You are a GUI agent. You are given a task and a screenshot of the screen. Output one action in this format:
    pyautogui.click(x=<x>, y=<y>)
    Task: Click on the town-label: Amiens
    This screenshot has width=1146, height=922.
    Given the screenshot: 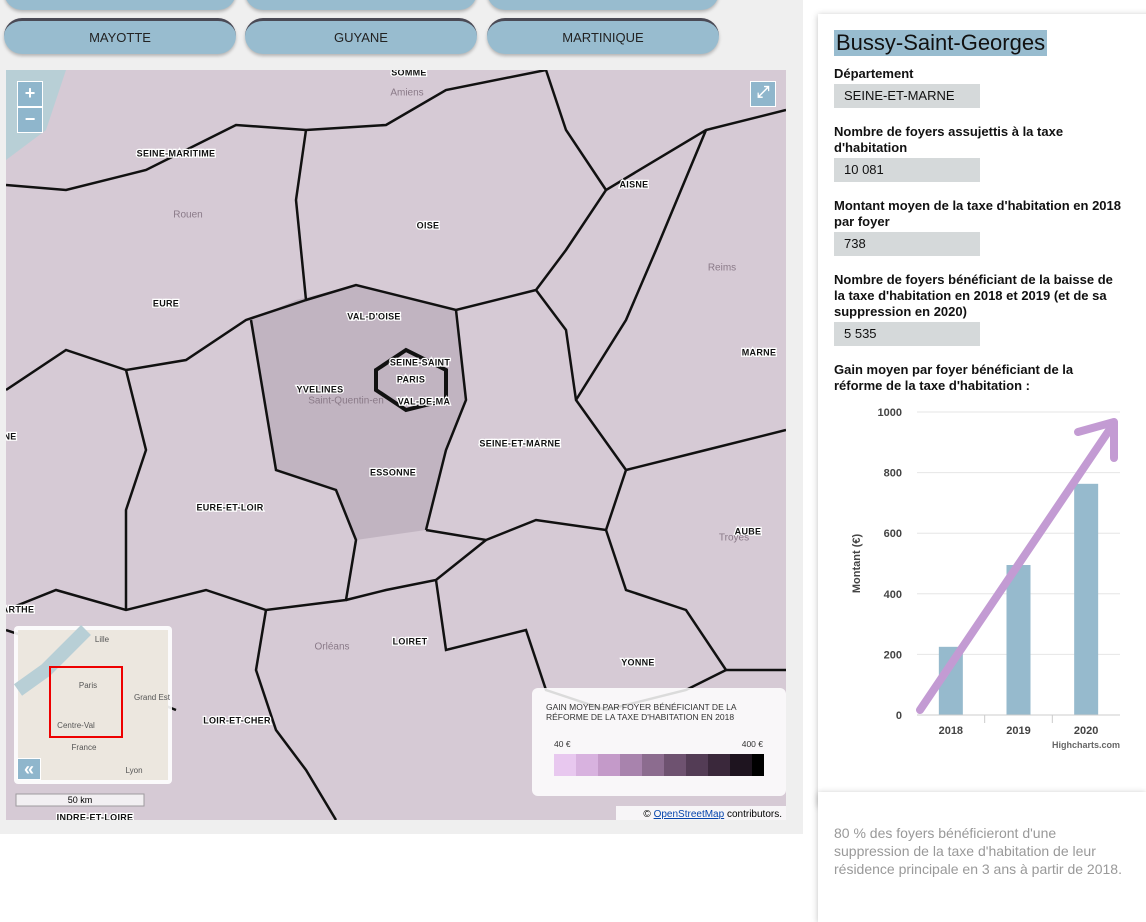 What is the action you would take?
    pyautogui.click(x=406, y=93)
    